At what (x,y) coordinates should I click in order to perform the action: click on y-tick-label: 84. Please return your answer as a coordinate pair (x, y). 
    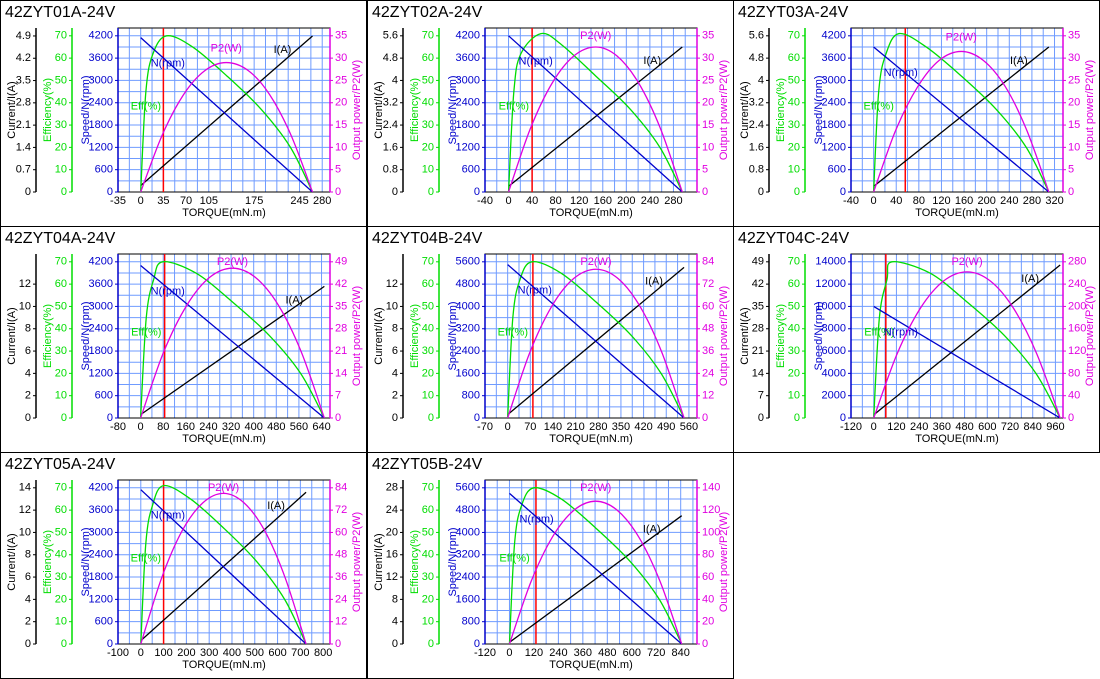
    Looking at the image, I should click on (341, 488).